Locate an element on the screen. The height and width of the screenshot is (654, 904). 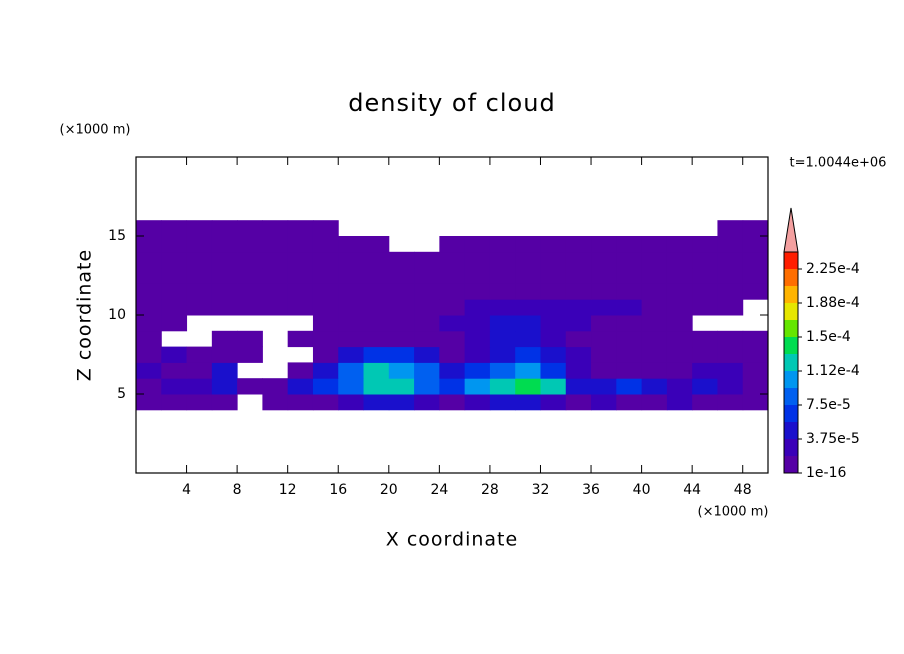
colorbar-extend is located at coordinates (791, 230).